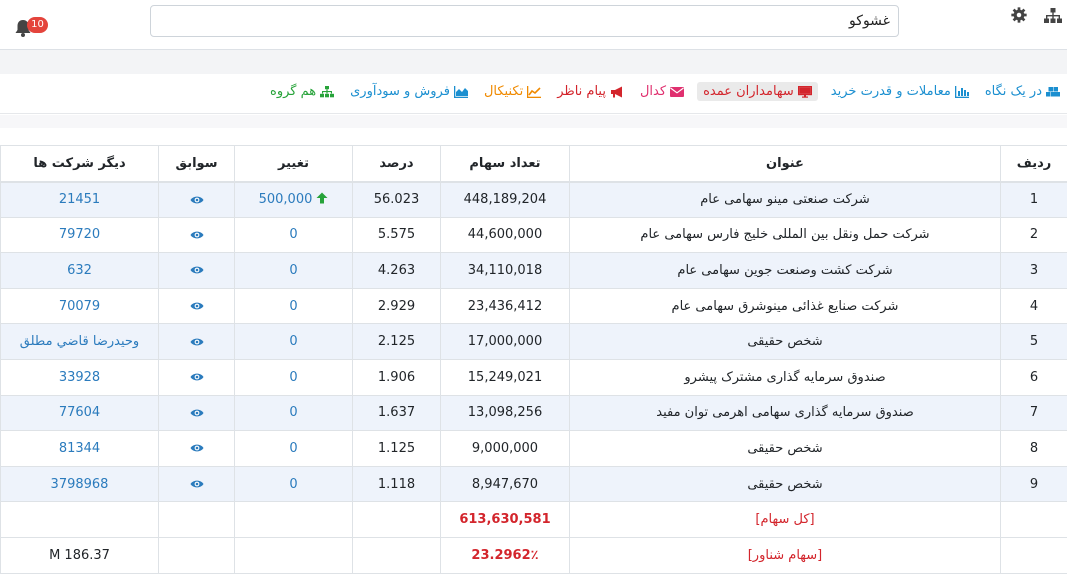 The height and width of the screenshot is (575, 1067). Describe the element at coordinates (505, 235) in the screenshot. I see `row-shares: 44,600,000` at that location.